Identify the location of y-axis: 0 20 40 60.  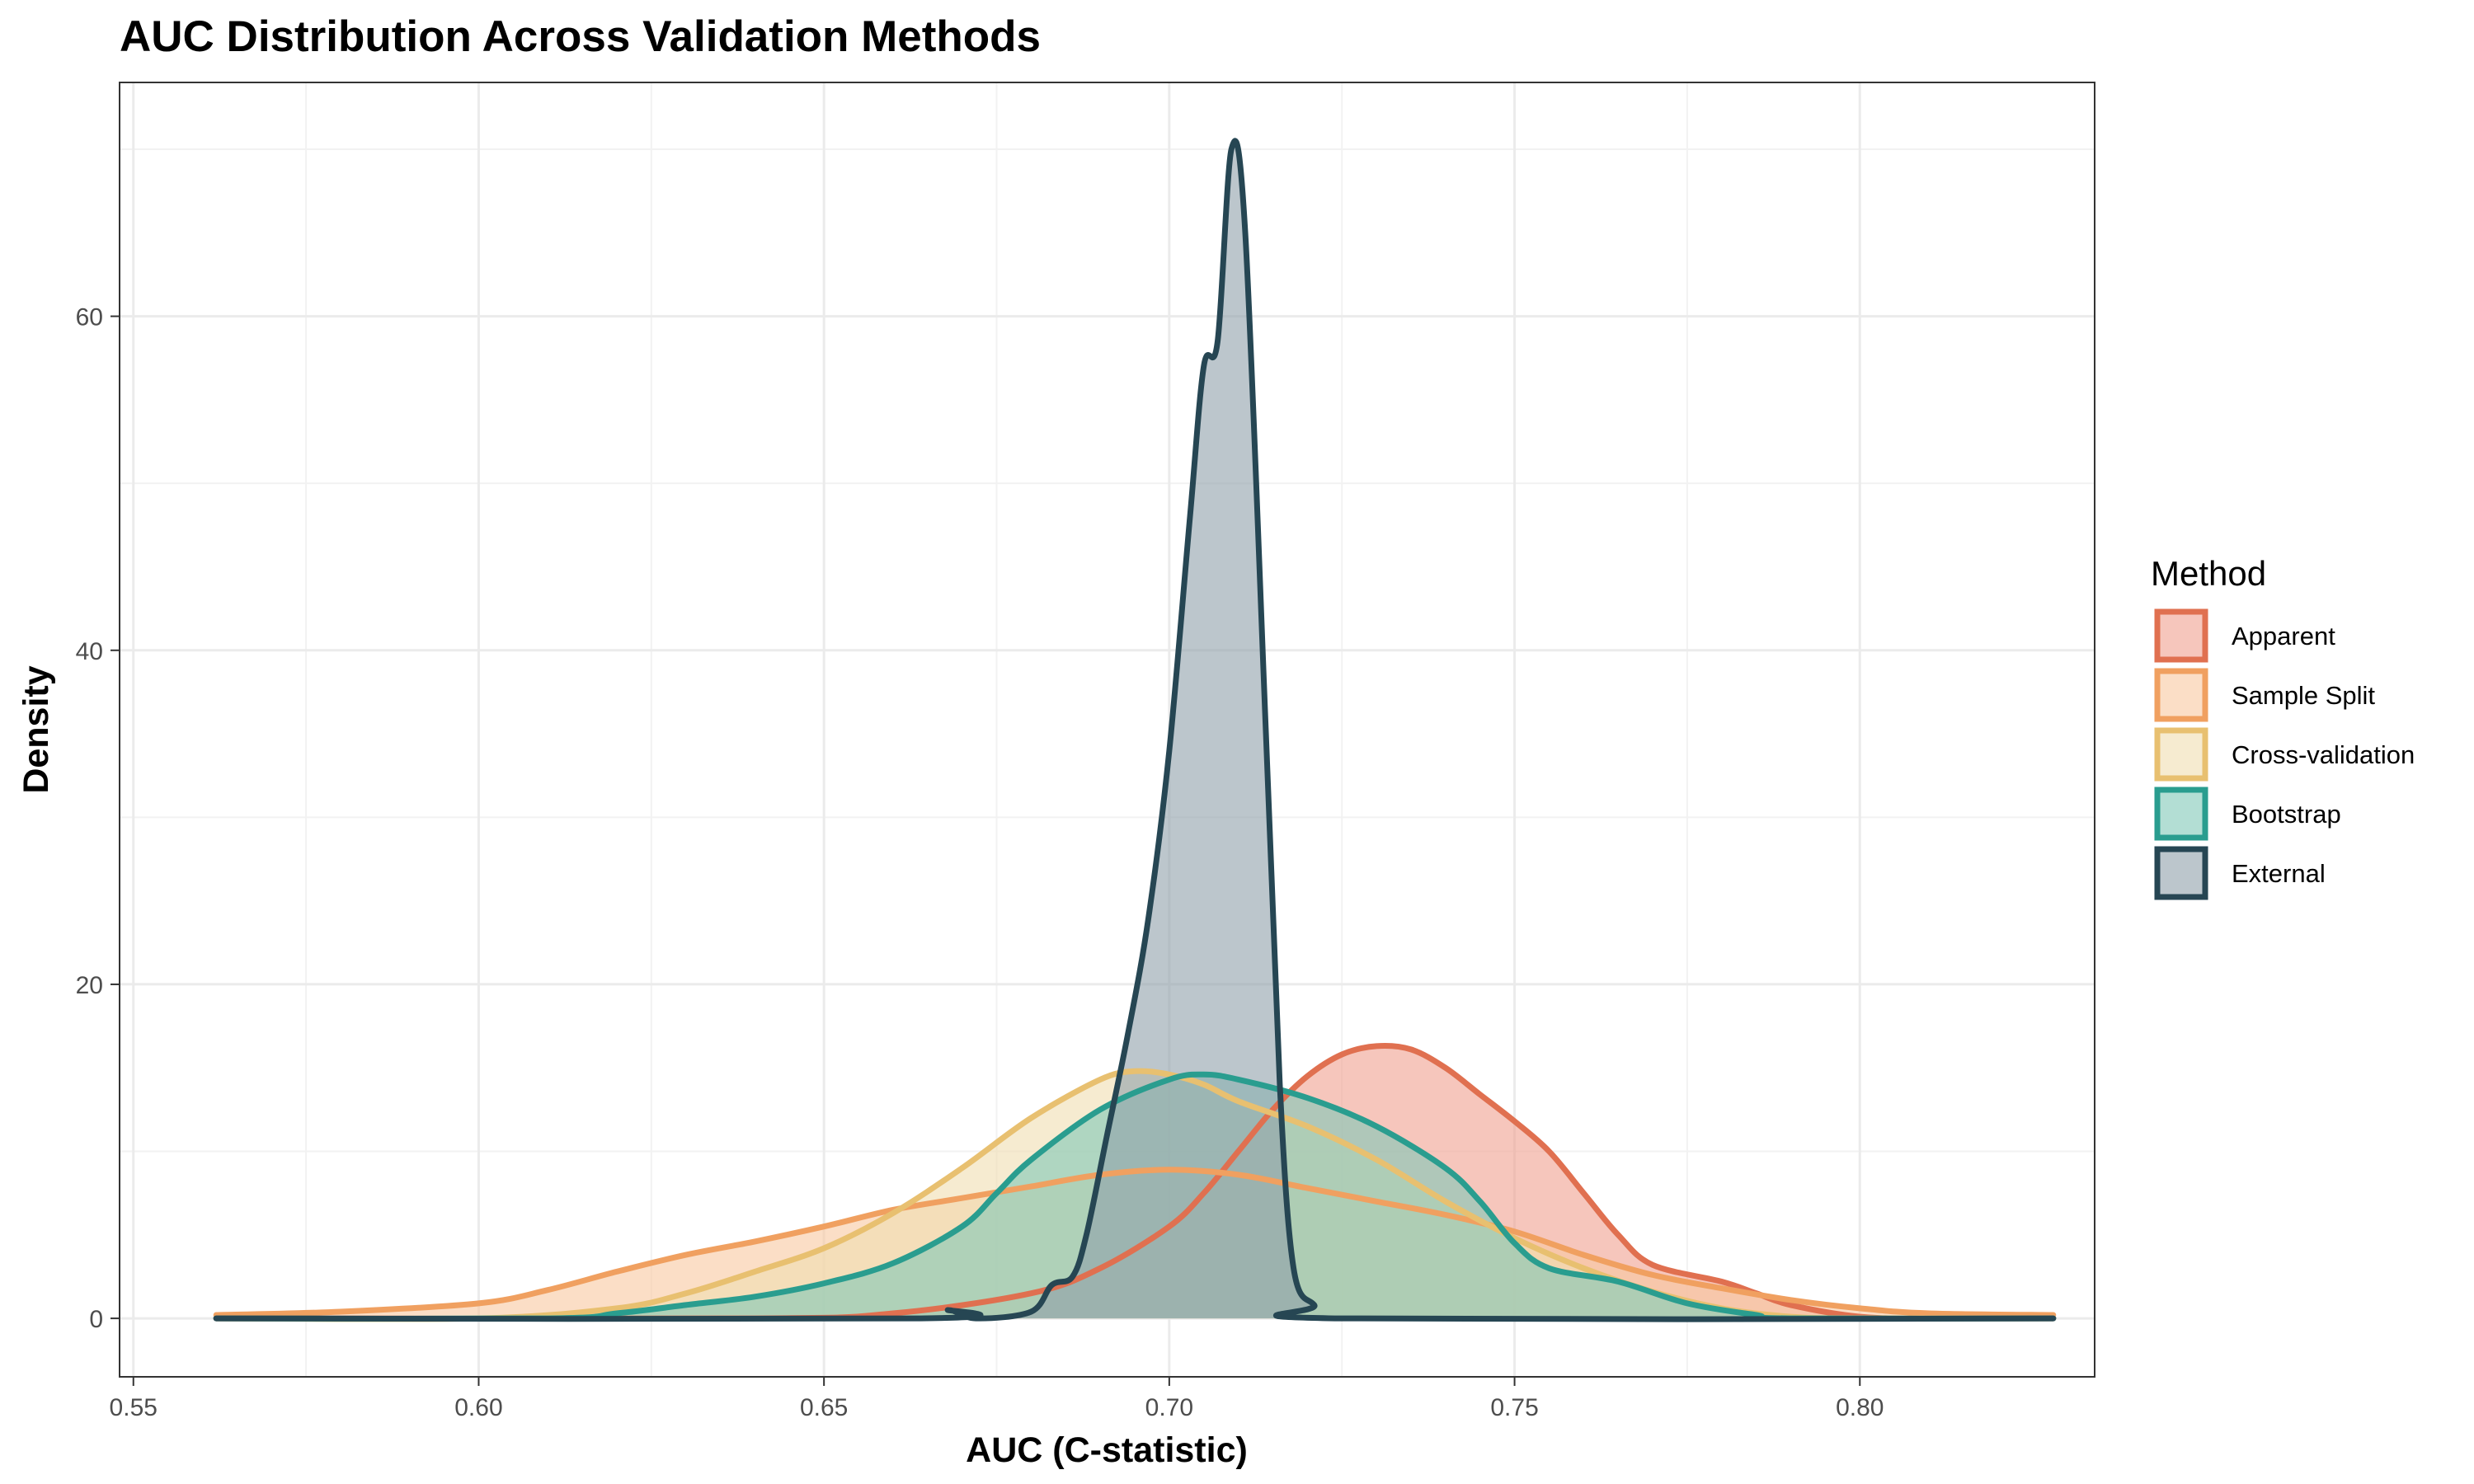
(98, 818).